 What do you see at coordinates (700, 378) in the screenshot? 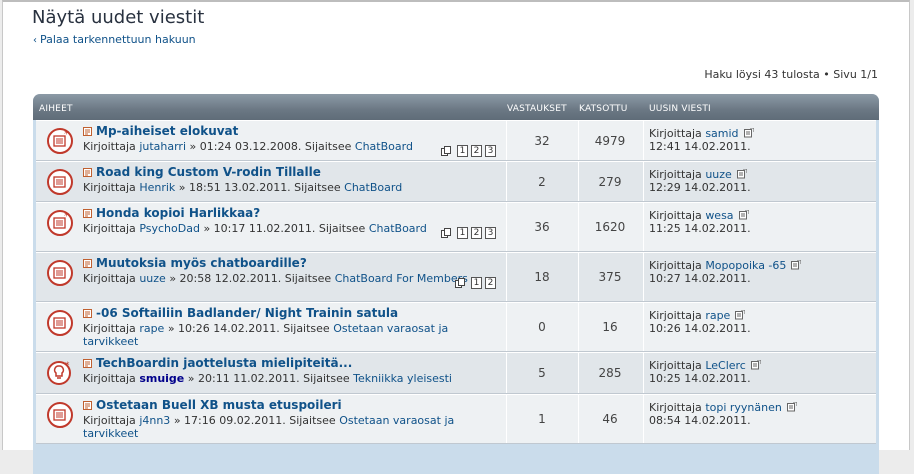
I see `latest-time: 10:25 14.02.2011.` at bounding box center [700, 378].